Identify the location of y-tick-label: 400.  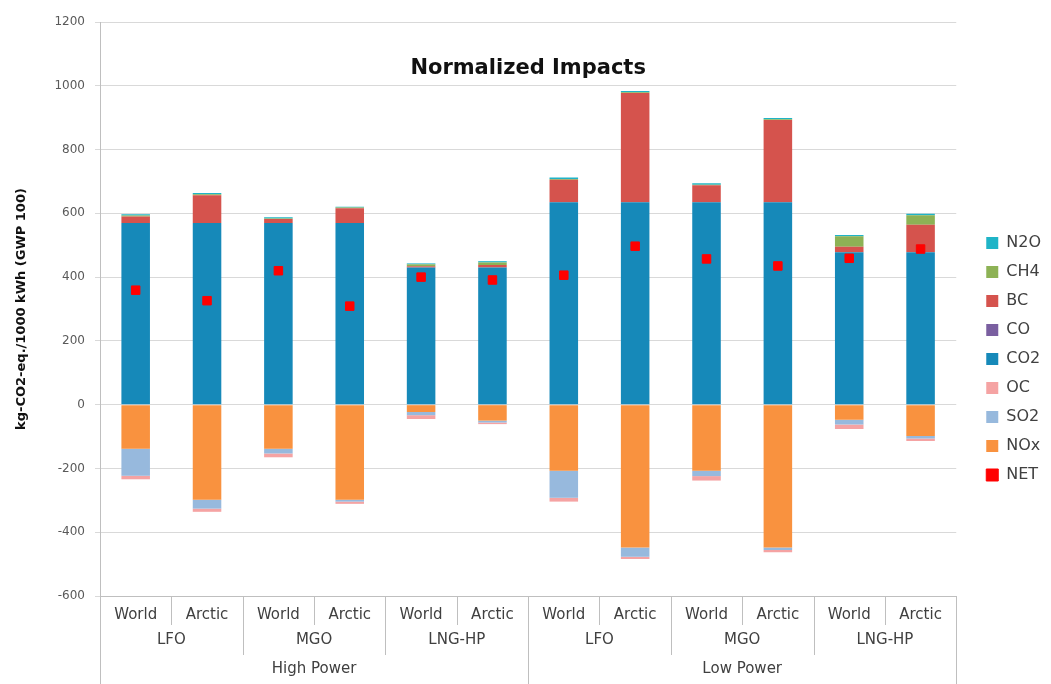
(73, 276).